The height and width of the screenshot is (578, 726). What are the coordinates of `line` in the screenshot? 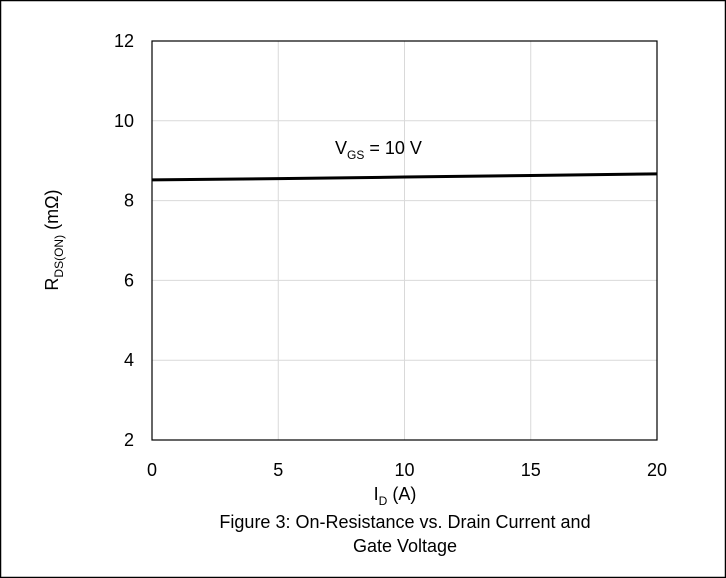 It's located at (404, 177).